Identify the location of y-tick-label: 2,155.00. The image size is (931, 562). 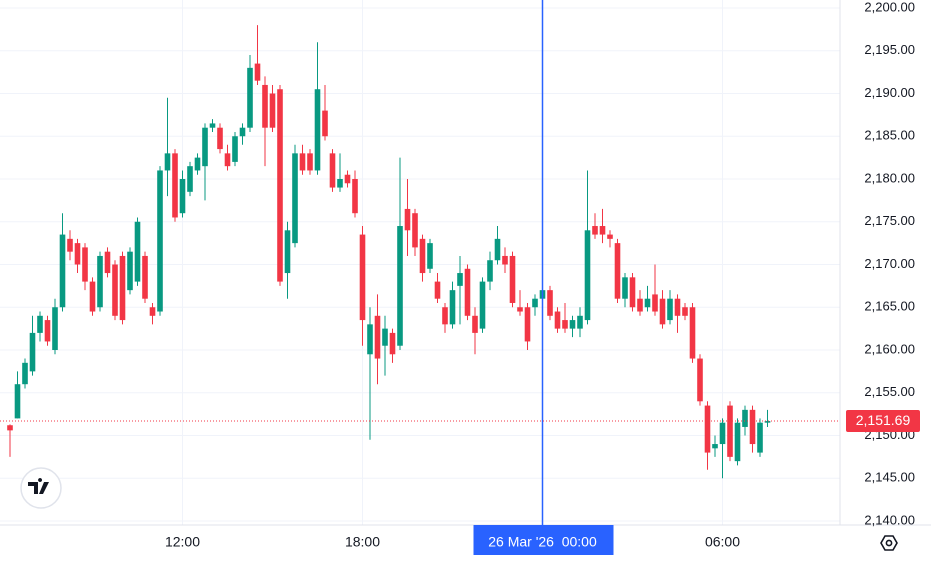
(889, 391).